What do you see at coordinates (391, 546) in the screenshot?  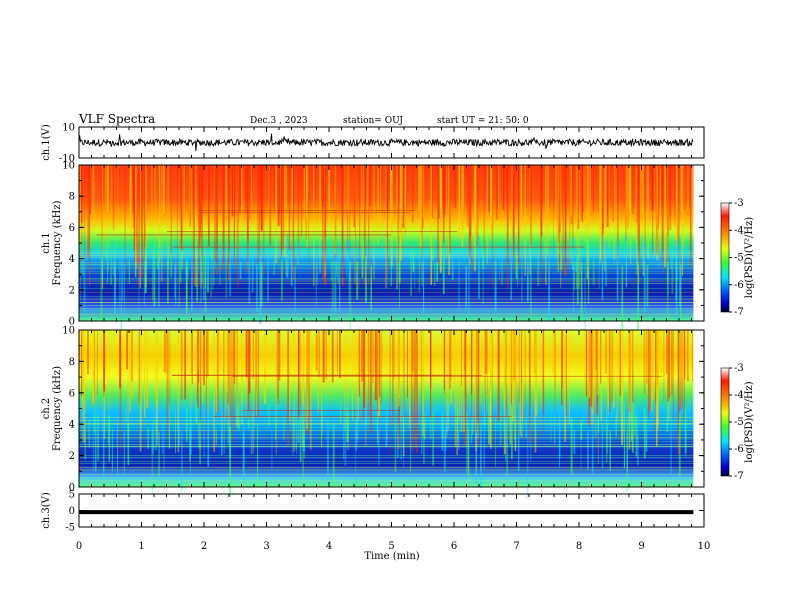 I see `x-tick-label: 5` at bounding box center [391, 546].